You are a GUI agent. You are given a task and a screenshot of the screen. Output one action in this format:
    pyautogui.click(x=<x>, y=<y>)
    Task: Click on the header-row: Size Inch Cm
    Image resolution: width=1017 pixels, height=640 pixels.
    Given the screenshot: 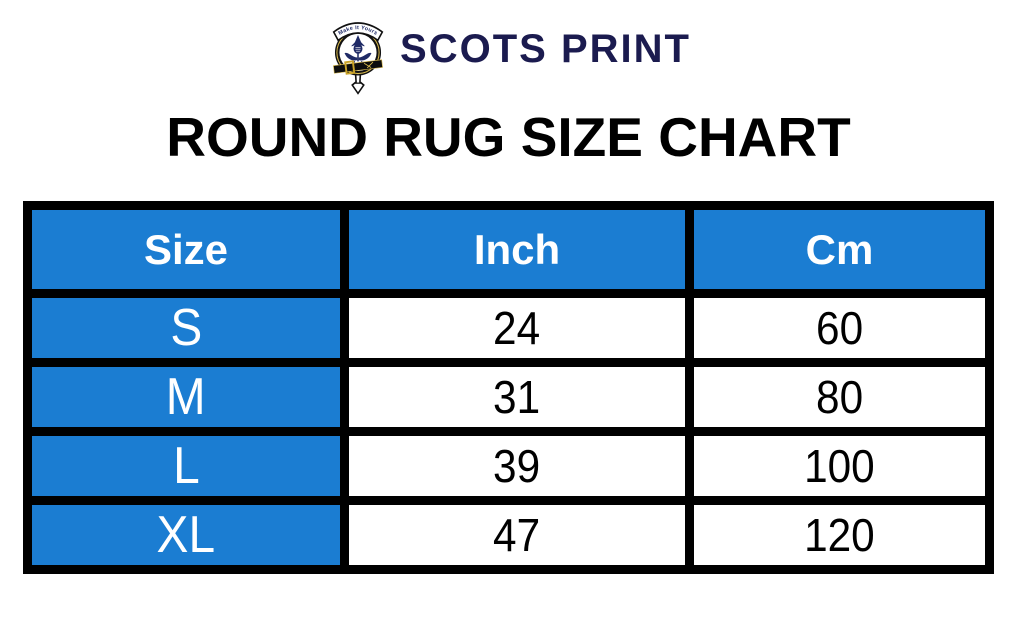 What is the action you would take?
    pyautogui.click(x=508, y=249)
    